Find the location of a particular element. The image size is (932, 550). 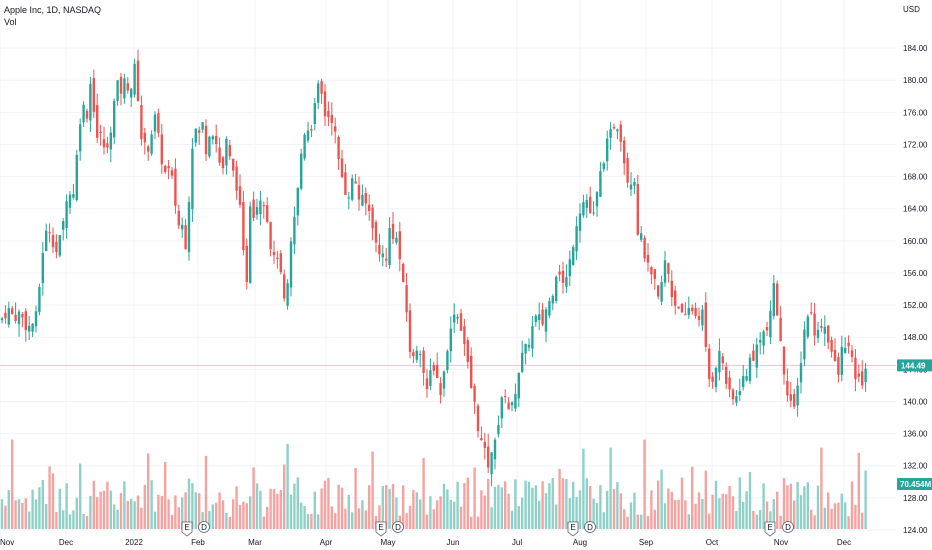

x-tick-label: Aug is located at coordinates (580, 542).